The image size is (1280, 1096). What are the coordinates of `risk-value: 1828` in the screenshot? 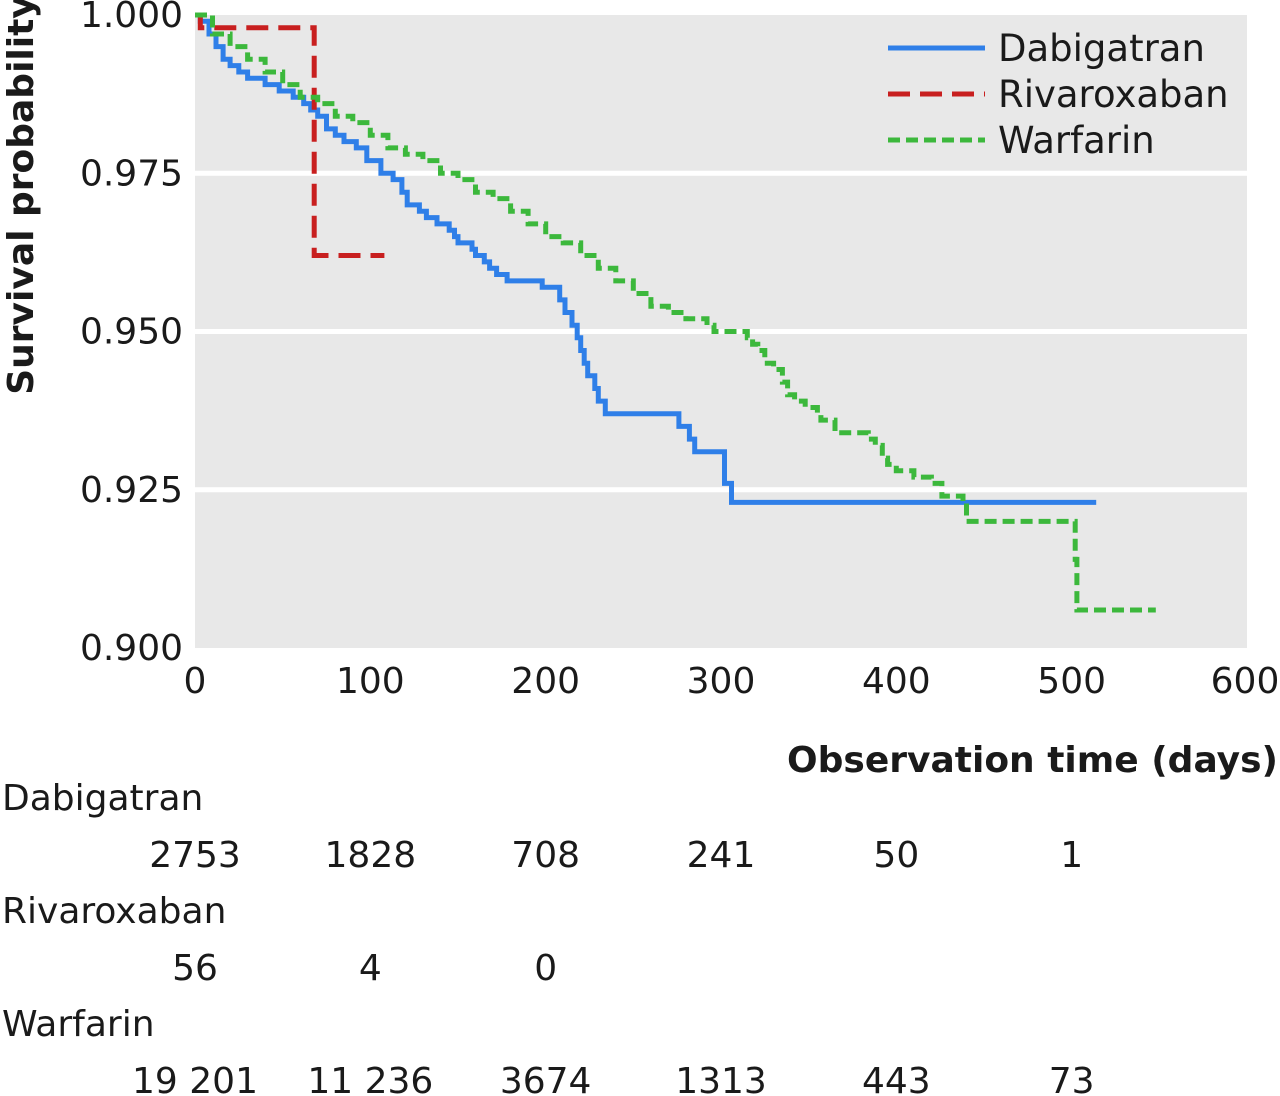 It's located at (371, 855).